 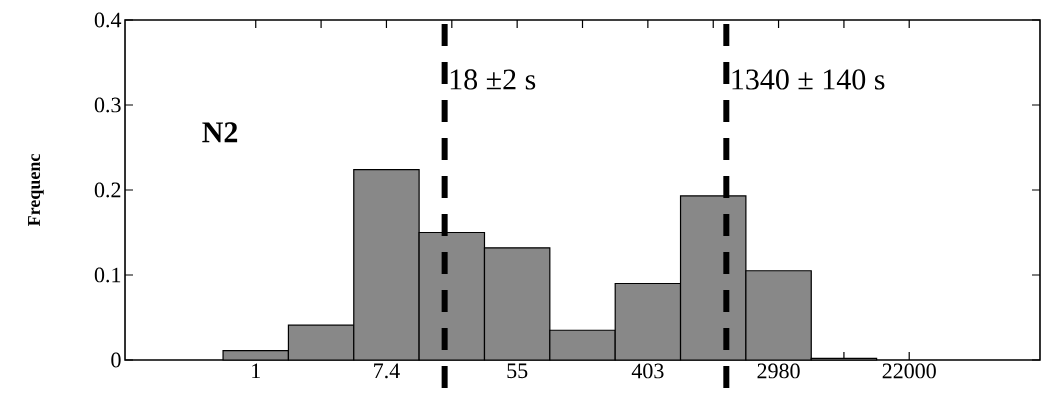 I want to click on ref-line-label: 1340 ± 140 s, so click(x=808, y=79).